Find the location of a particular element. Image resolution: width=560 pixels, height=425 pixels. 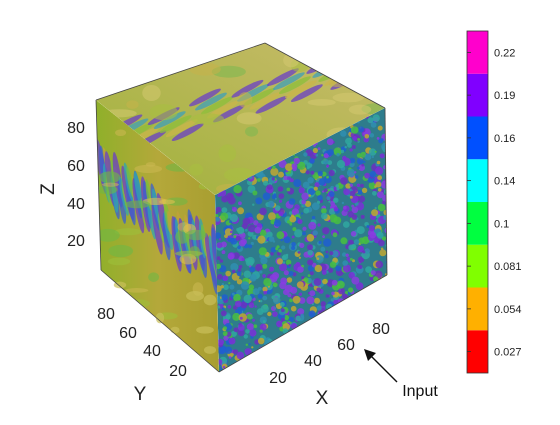

z-tick-label: 40 is located at coordinates (76, 204).